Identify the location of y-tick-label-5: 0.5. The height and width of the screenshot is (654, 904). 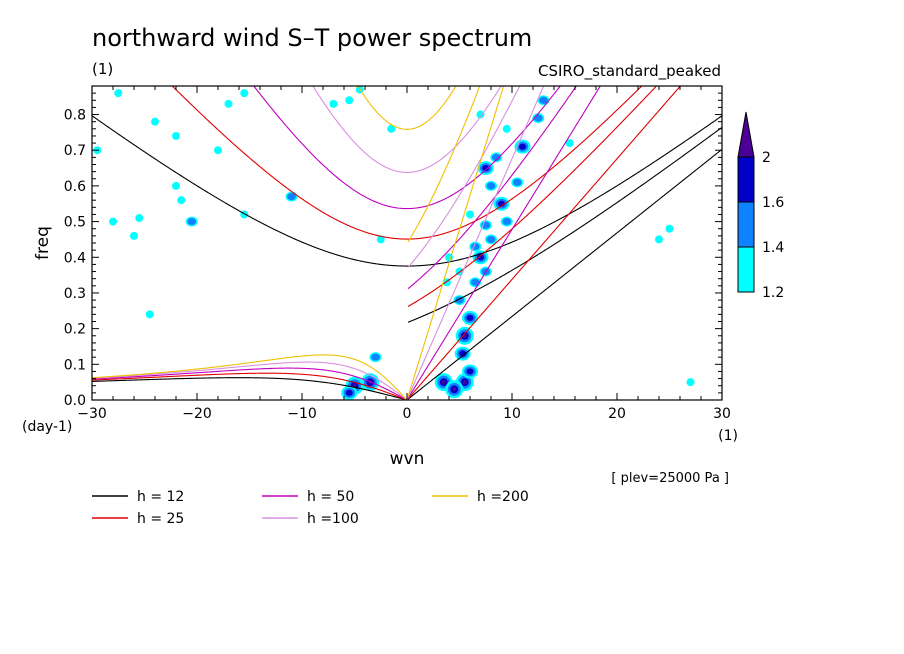
(75, 223).